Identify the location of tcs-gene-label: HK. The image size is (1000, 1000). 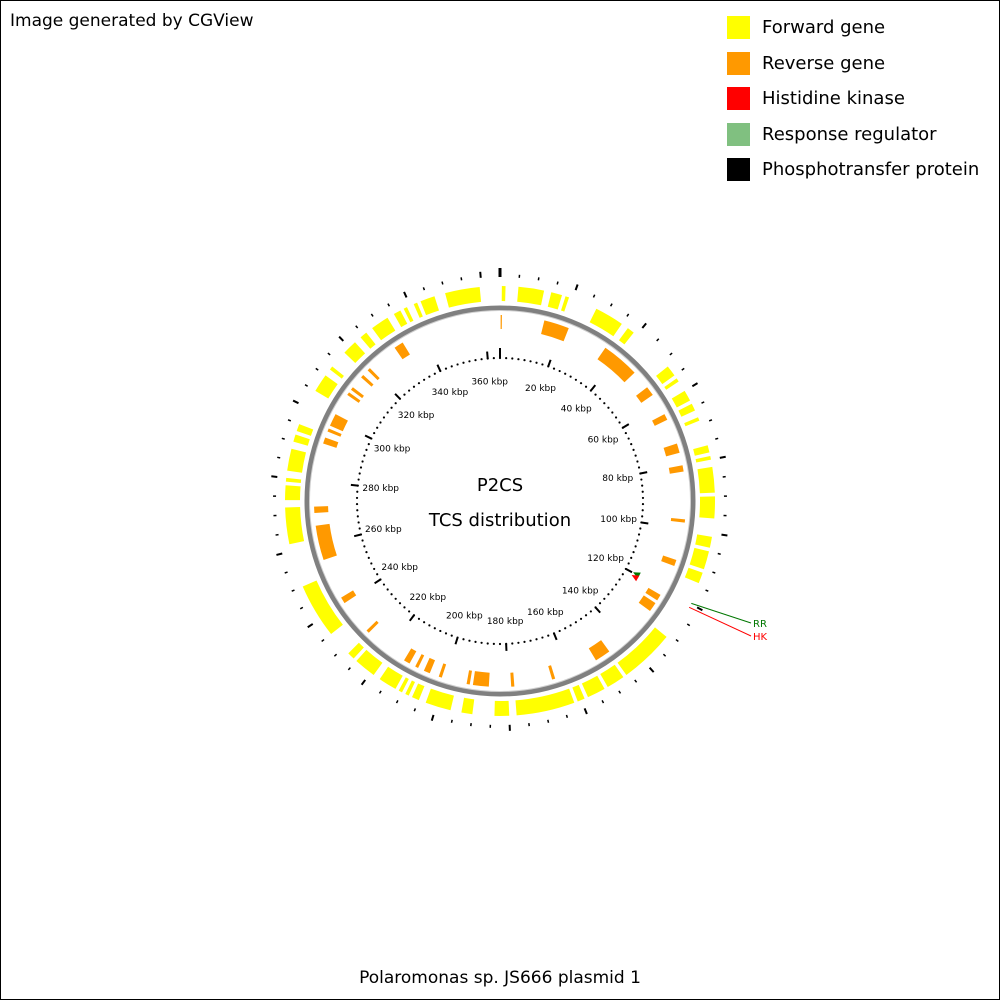
(760, 637).